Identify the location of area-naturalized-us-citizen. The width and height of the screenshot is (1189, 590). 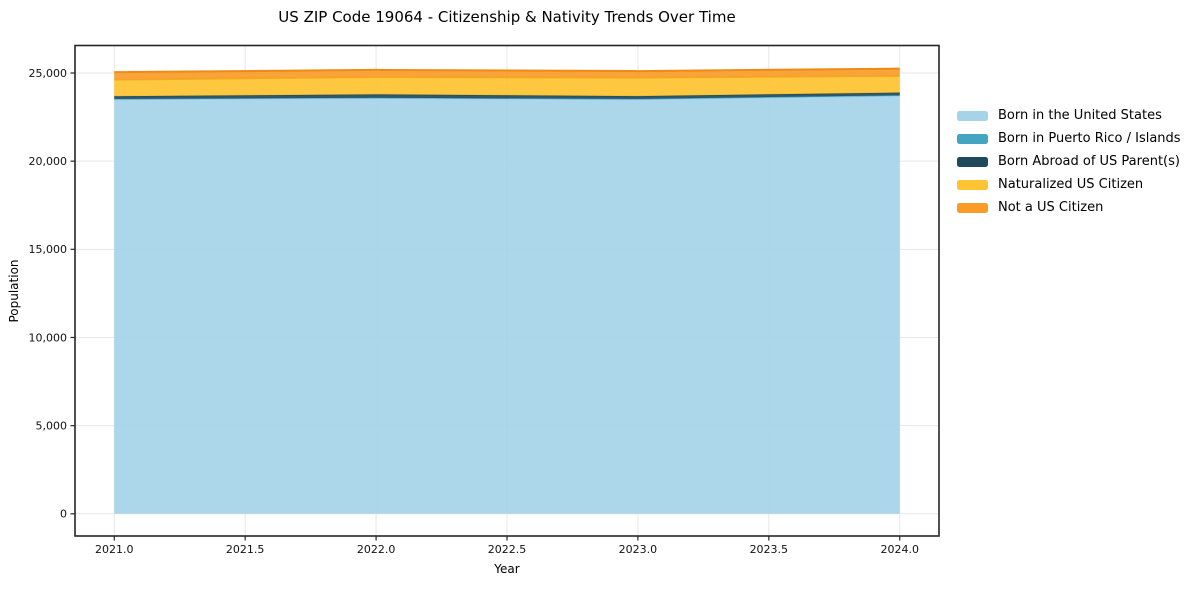
(507, 86).